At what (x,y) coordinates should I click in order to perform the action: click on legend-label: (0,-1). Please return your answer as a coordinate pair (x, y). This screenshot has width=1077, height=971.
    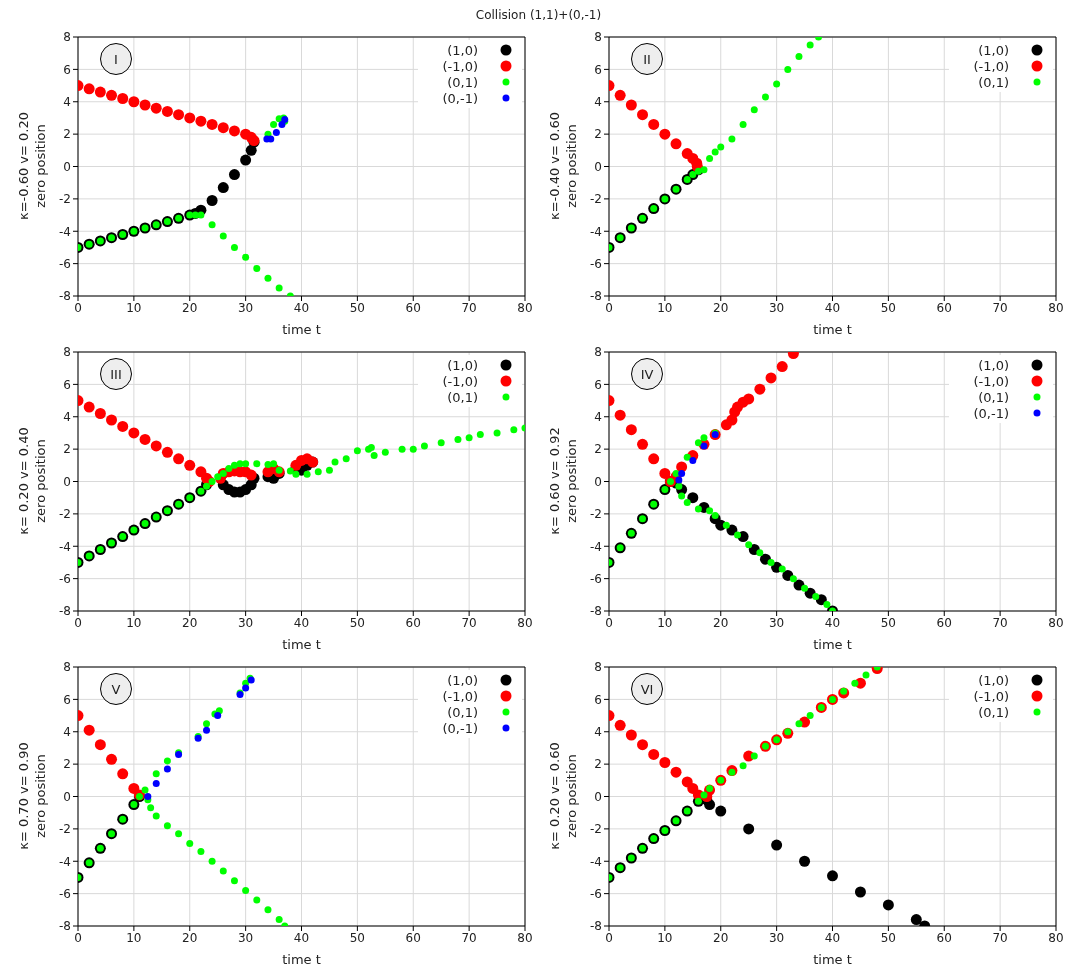
    Looking at the image, I should click on (990, 413).